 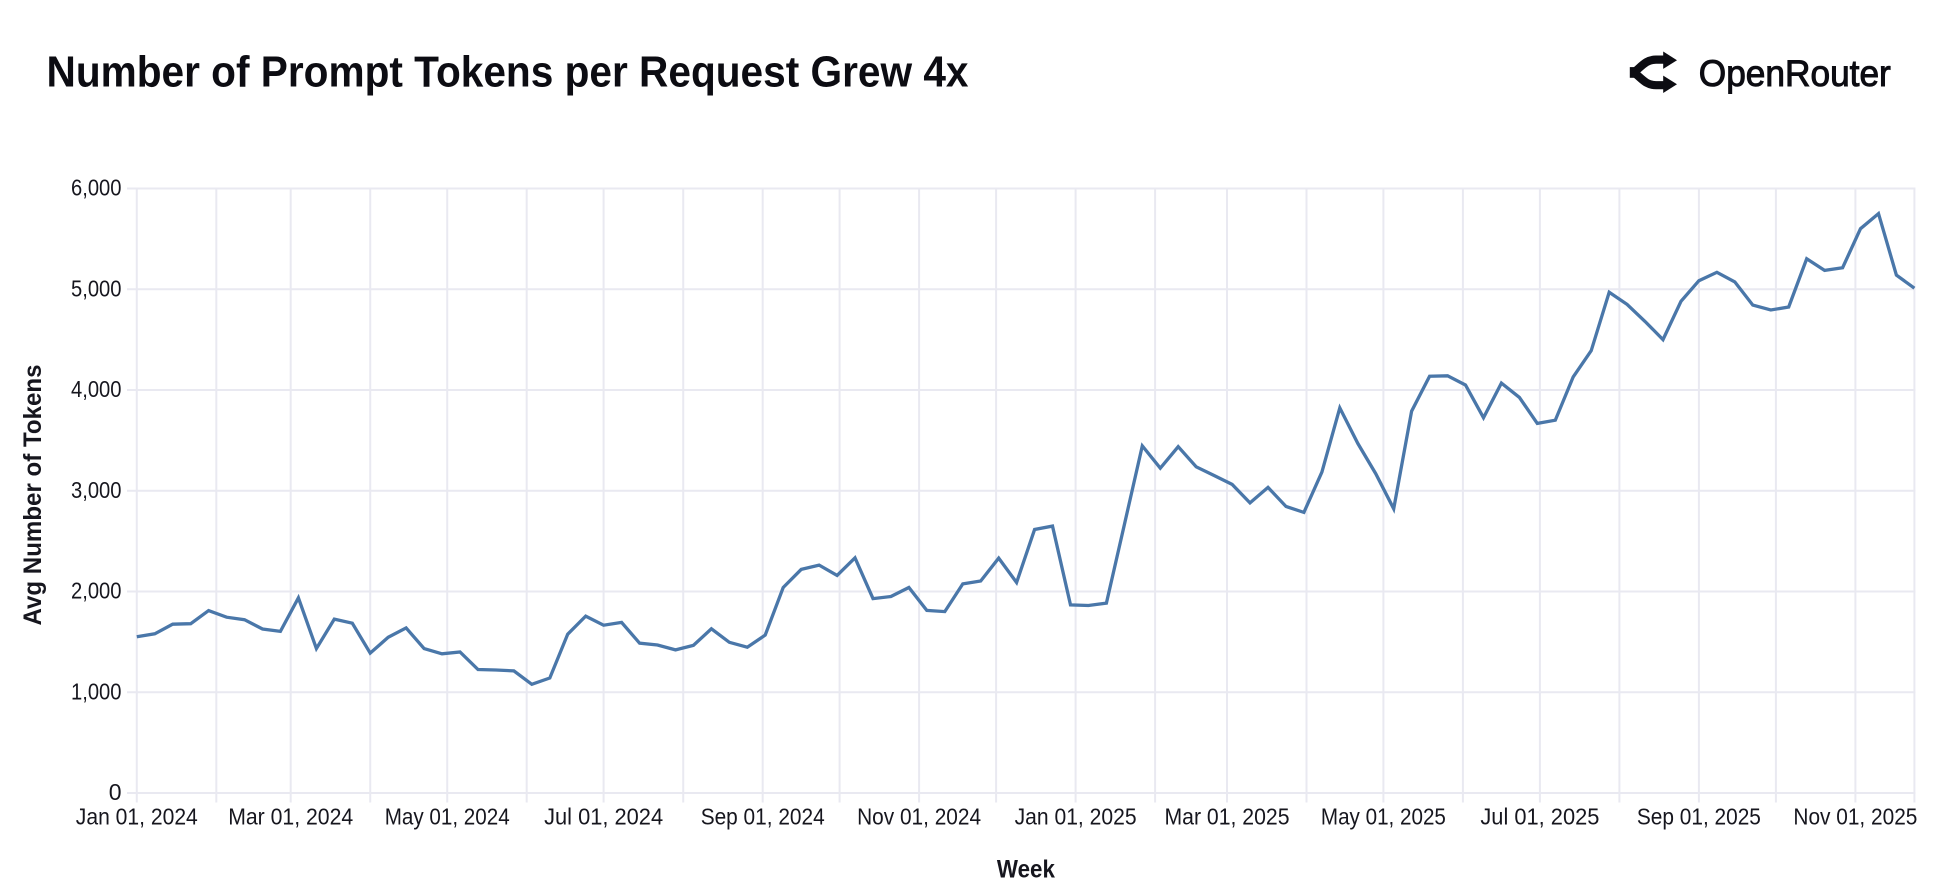 What do you see at coordinates (603, 816) in the screenshot?
I see `svg-text: Jul 01, 2024` at bounding box center [603, 816].